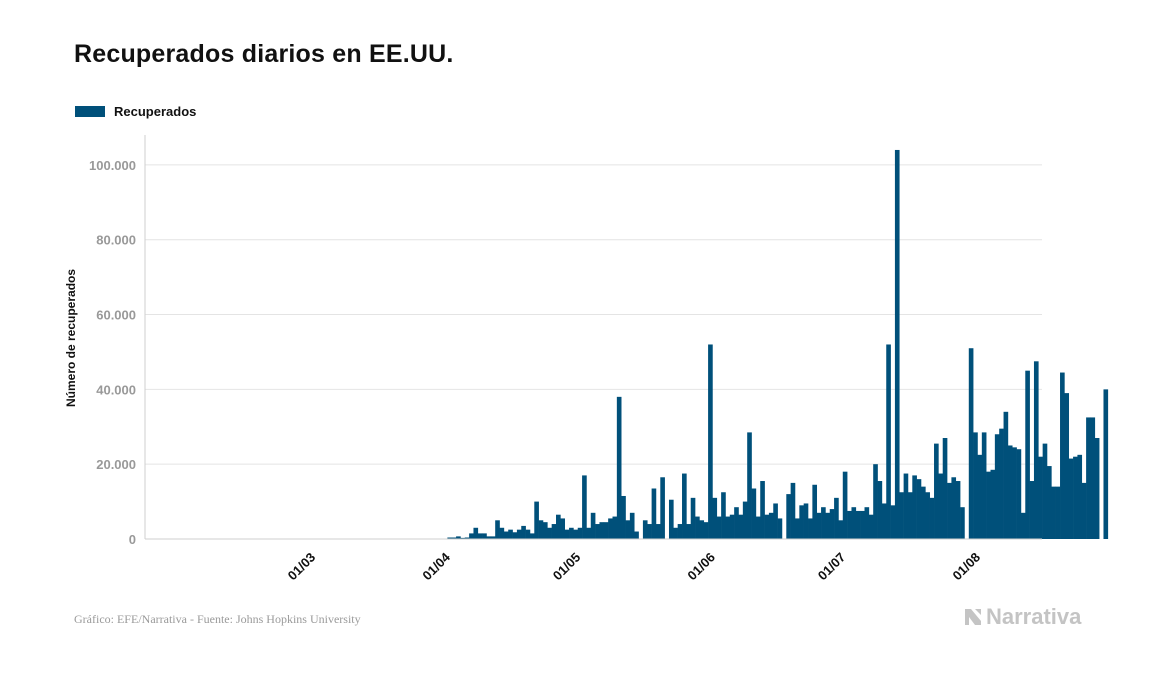  Describe the element at coordinates (155, 111) in the screenshot. I see `legend-label: Recuperados` at that location.